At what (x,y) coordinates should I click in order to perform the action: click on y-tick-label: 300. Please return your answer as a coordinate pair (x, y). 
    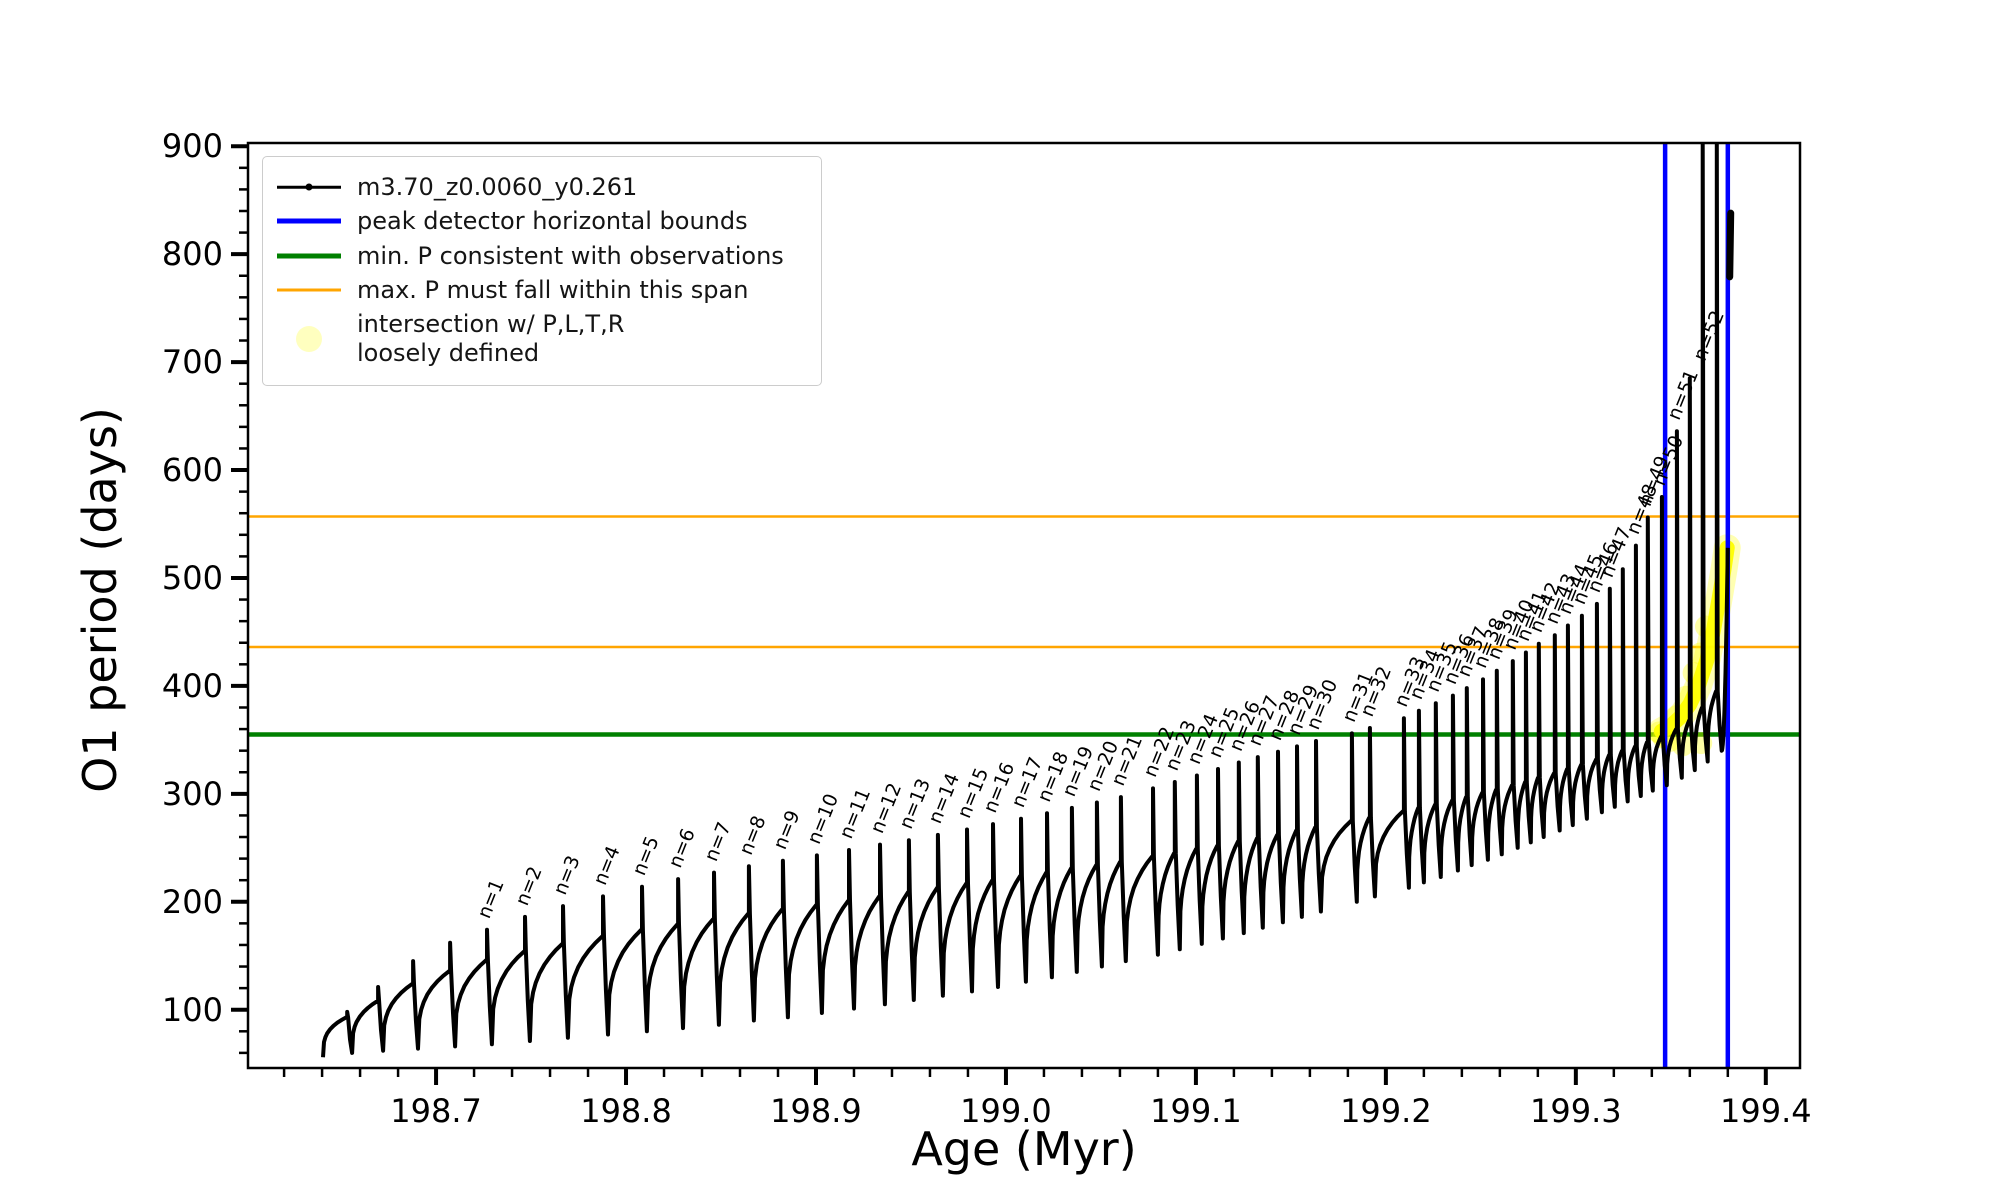
    Looking at the image, I should click on (192, 793).